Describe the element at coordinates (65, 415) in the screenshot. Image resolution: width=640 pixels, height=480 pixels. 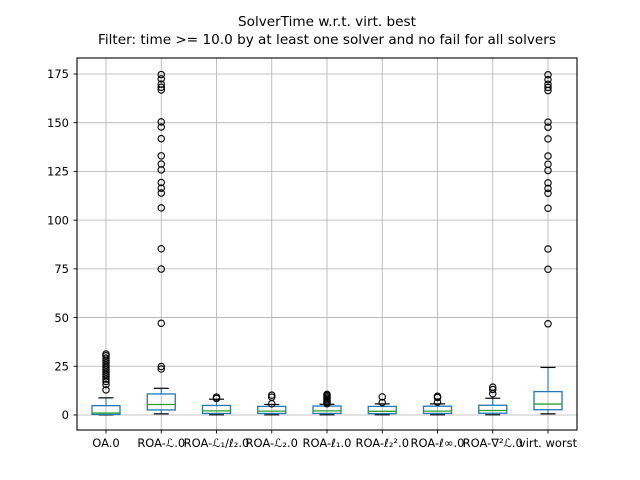
I see `y-tick-label: 0` at that location.